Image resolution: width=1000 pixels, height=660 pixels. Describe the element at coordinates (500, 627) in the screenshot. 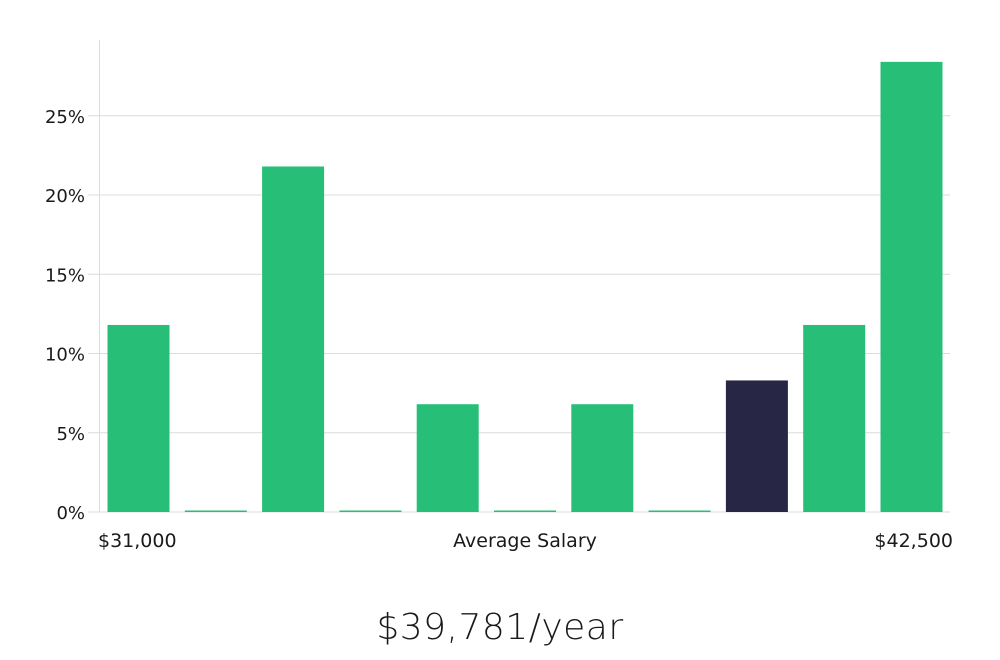

I see `average-salary-value: $39,781/year` at that location.